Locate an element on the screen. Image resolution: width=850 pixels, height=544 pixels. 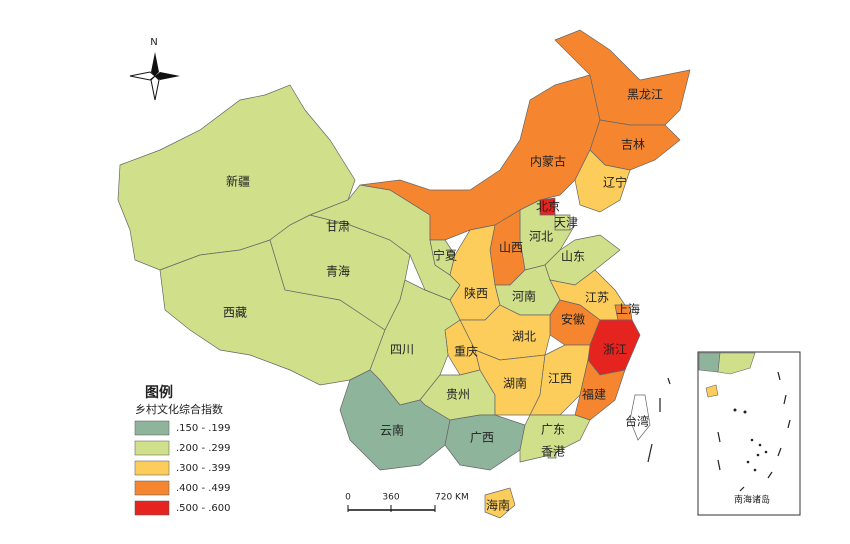
region-label: 福建 is located at coordinates (594, 394).